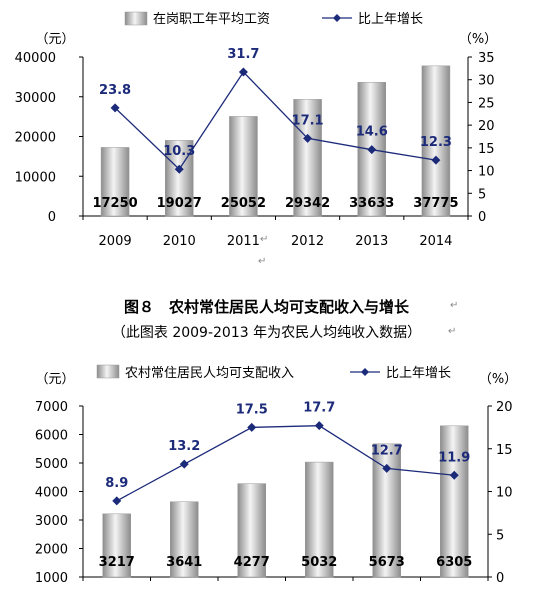 The height and width of the screenshot is (593, 533). I want to click on growth-value-label: 14.6, so click(372, 132).